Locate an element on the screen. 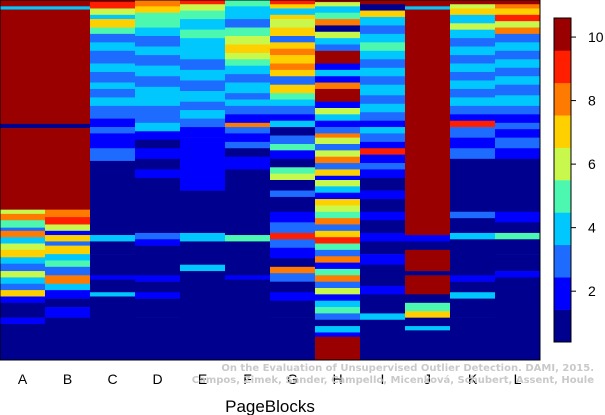 The height and width of the screenshot is (415, 605). x-tick-H: H is located at coordinates (337, 379).